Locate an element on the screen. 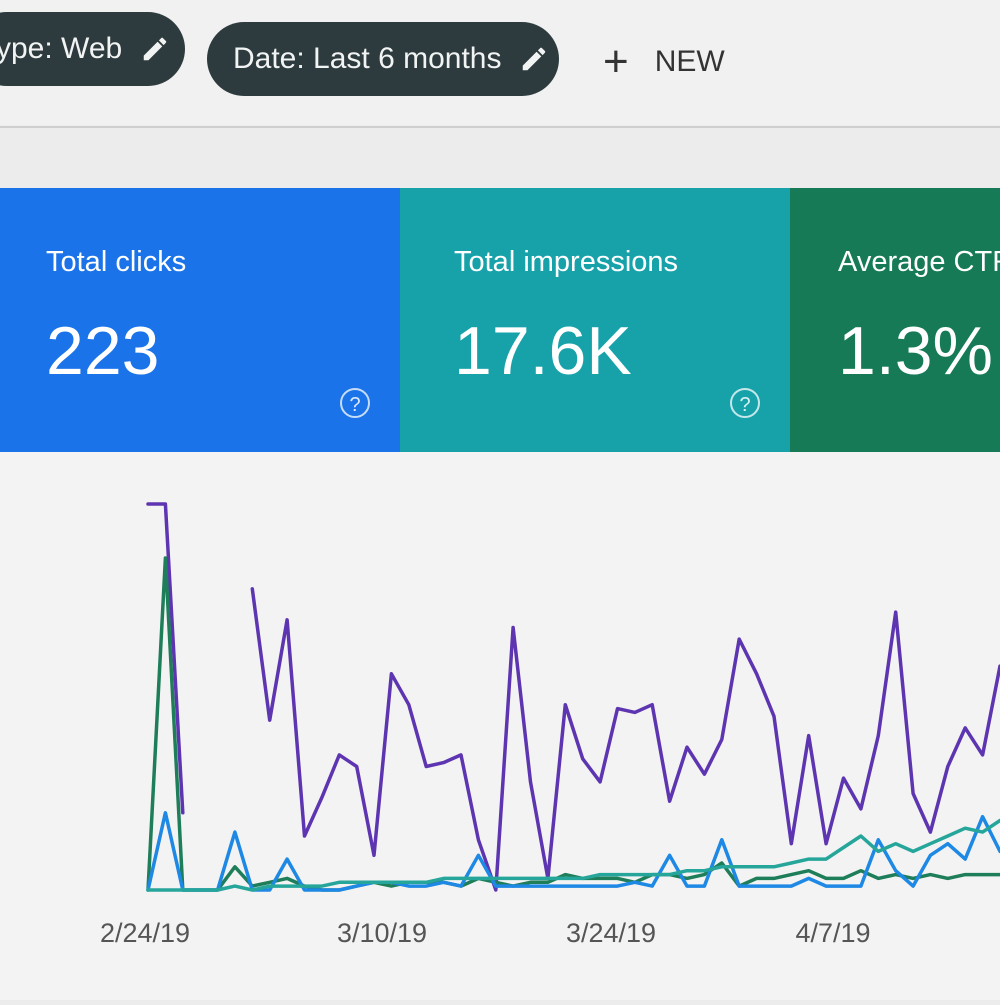 This screenshot has width=1000, height=1005. new-filter-button: + NEW is located at coordinates (664, 61).